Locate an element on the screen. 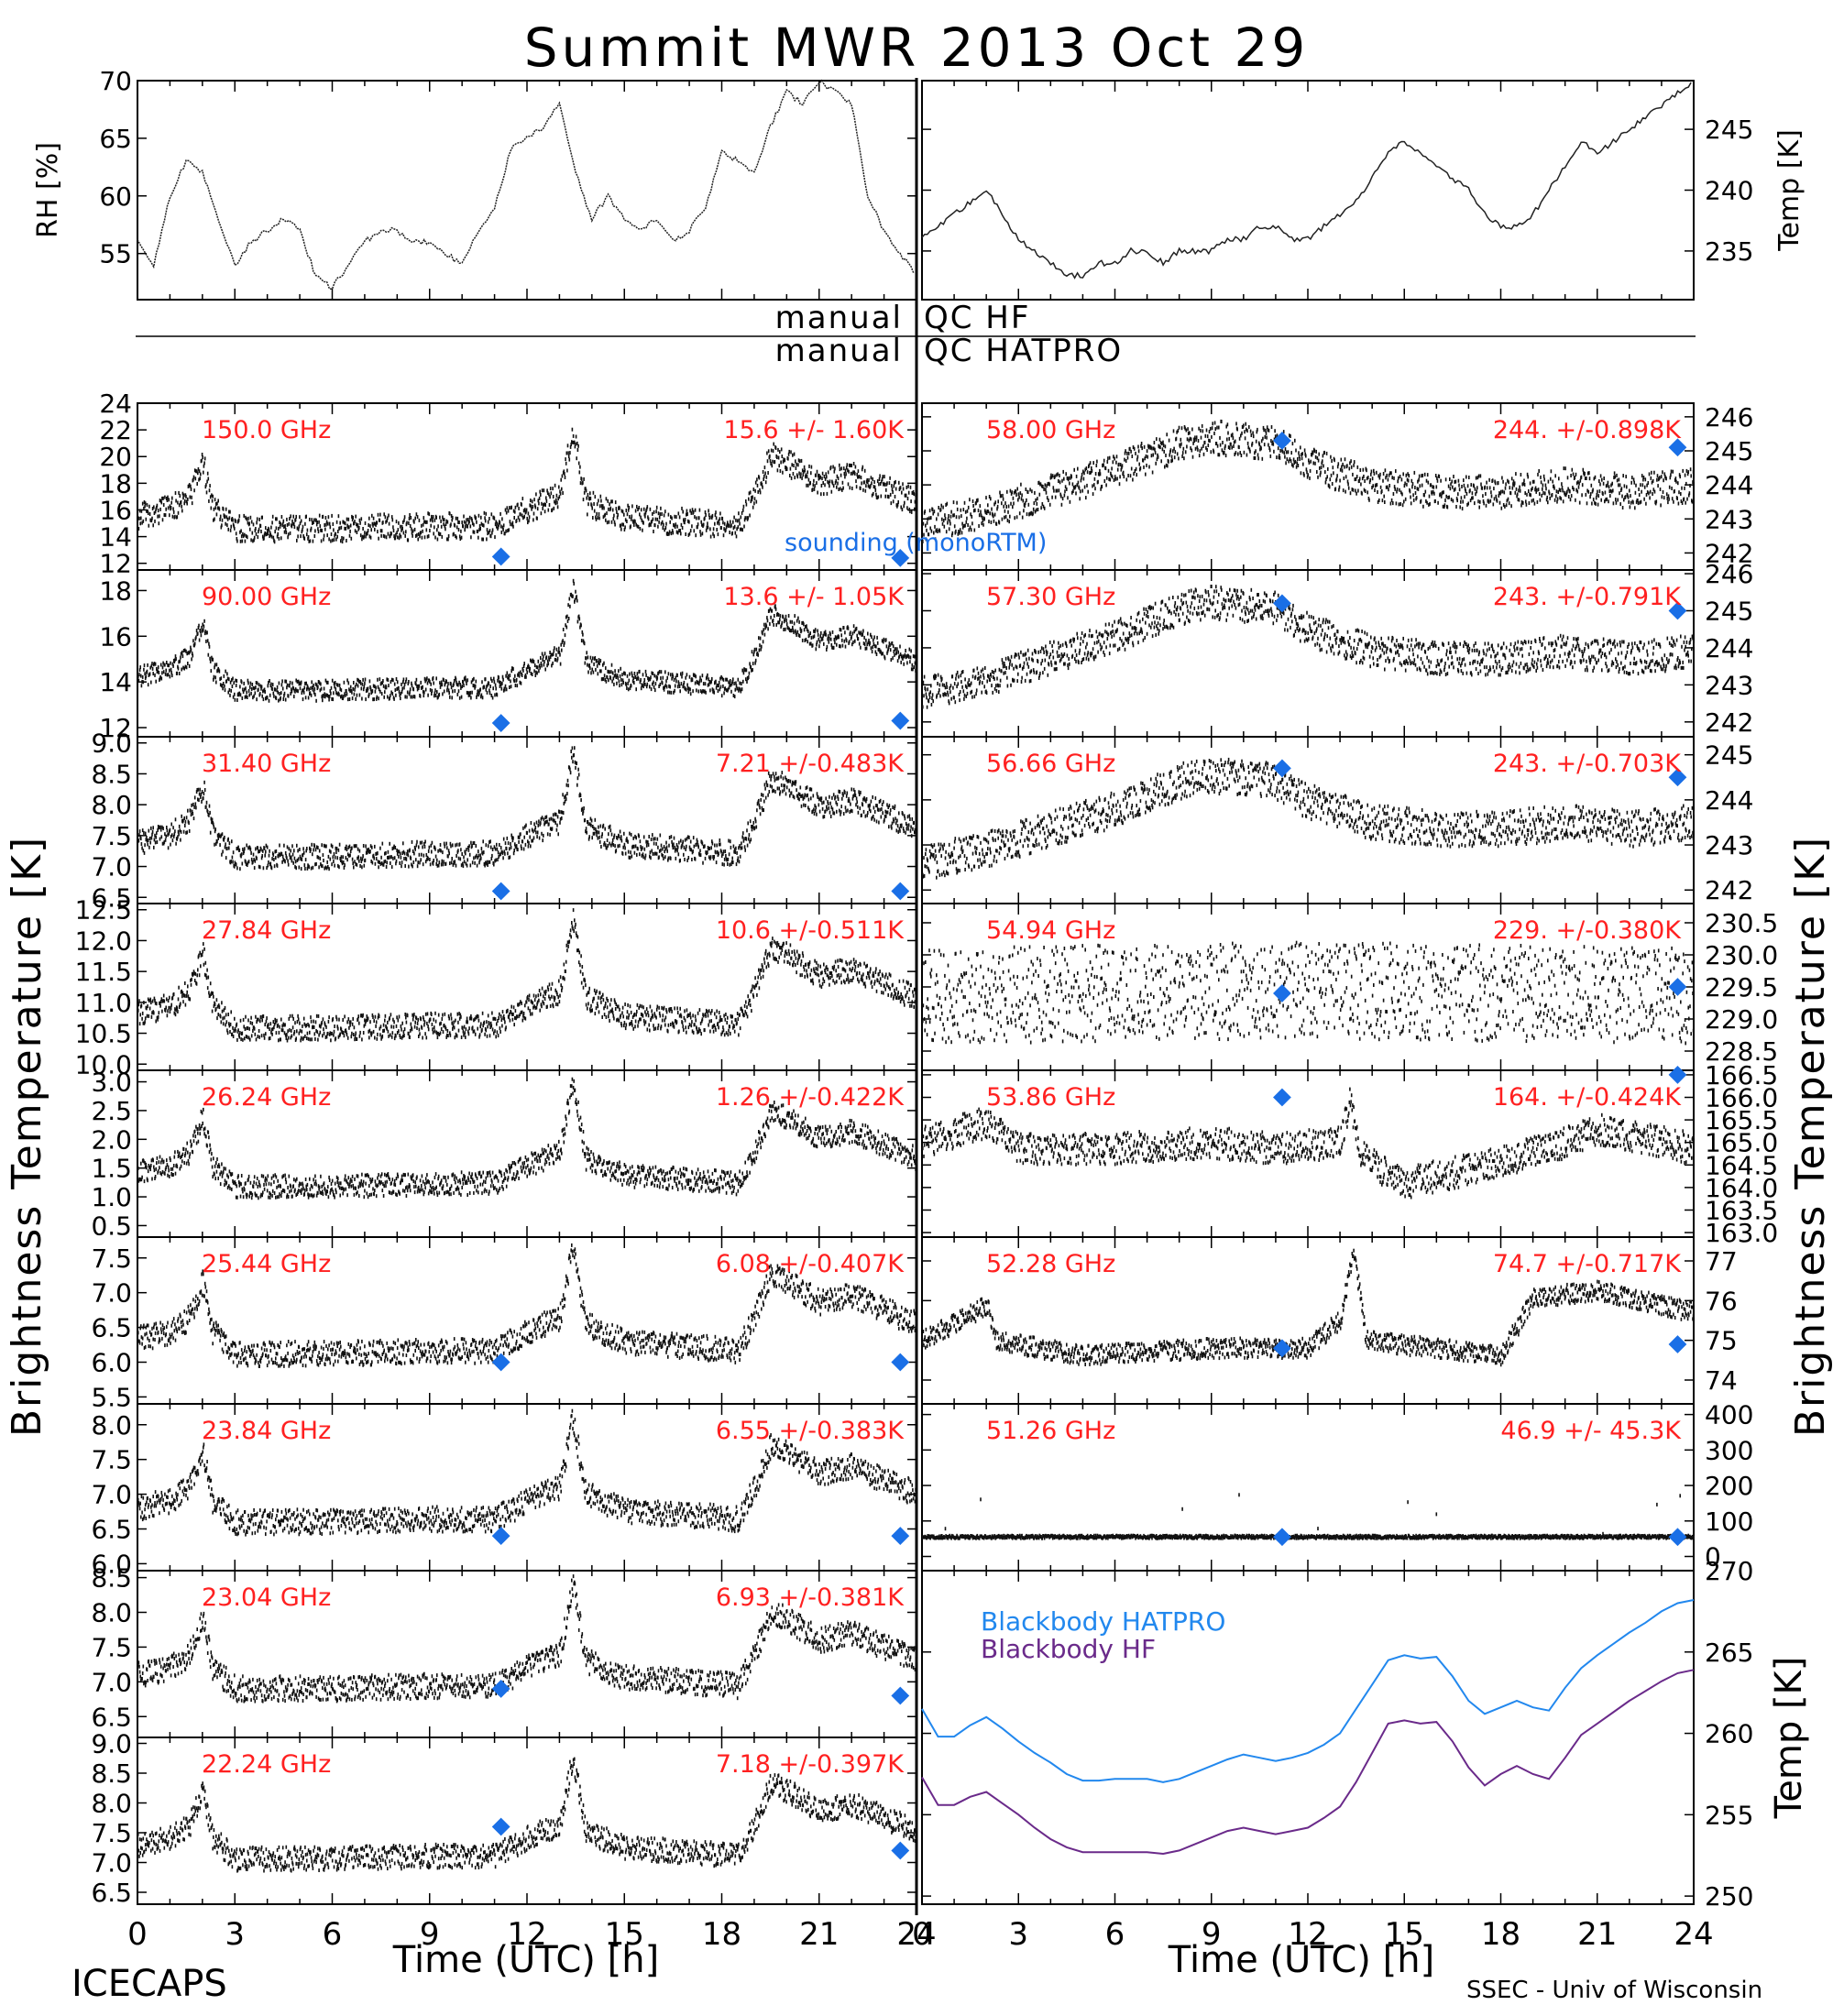 Image resolution: width=1833 pixels, height=2016 pixels. y-tick-label: 163.5 is located at coordinates (1741, 1210).